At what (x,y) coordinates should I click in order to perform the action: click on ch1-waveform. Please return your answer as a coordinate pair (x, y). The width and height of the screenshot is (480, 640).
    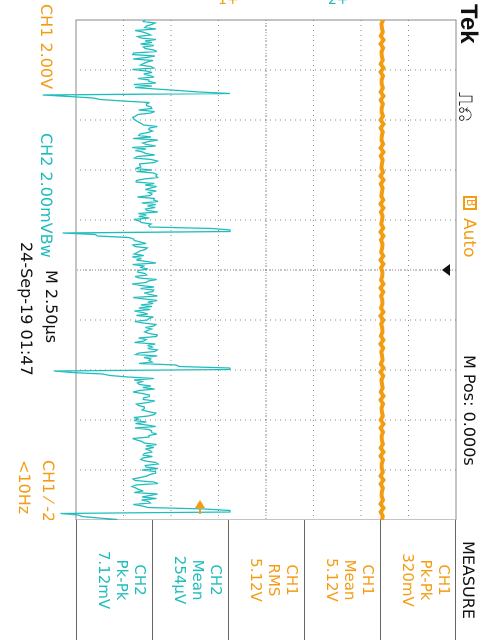
    Looking at the image, I should click on (382, 270).